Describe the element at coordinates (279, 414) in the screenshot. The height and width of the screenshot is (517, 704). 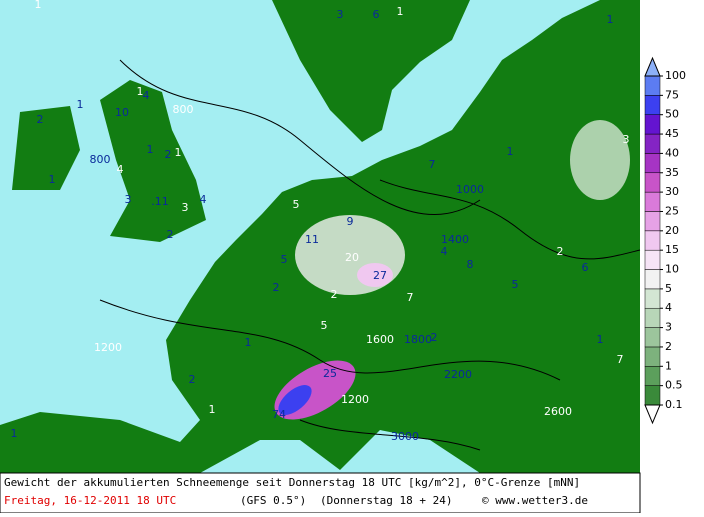
I see `map-label: 74` at that location.